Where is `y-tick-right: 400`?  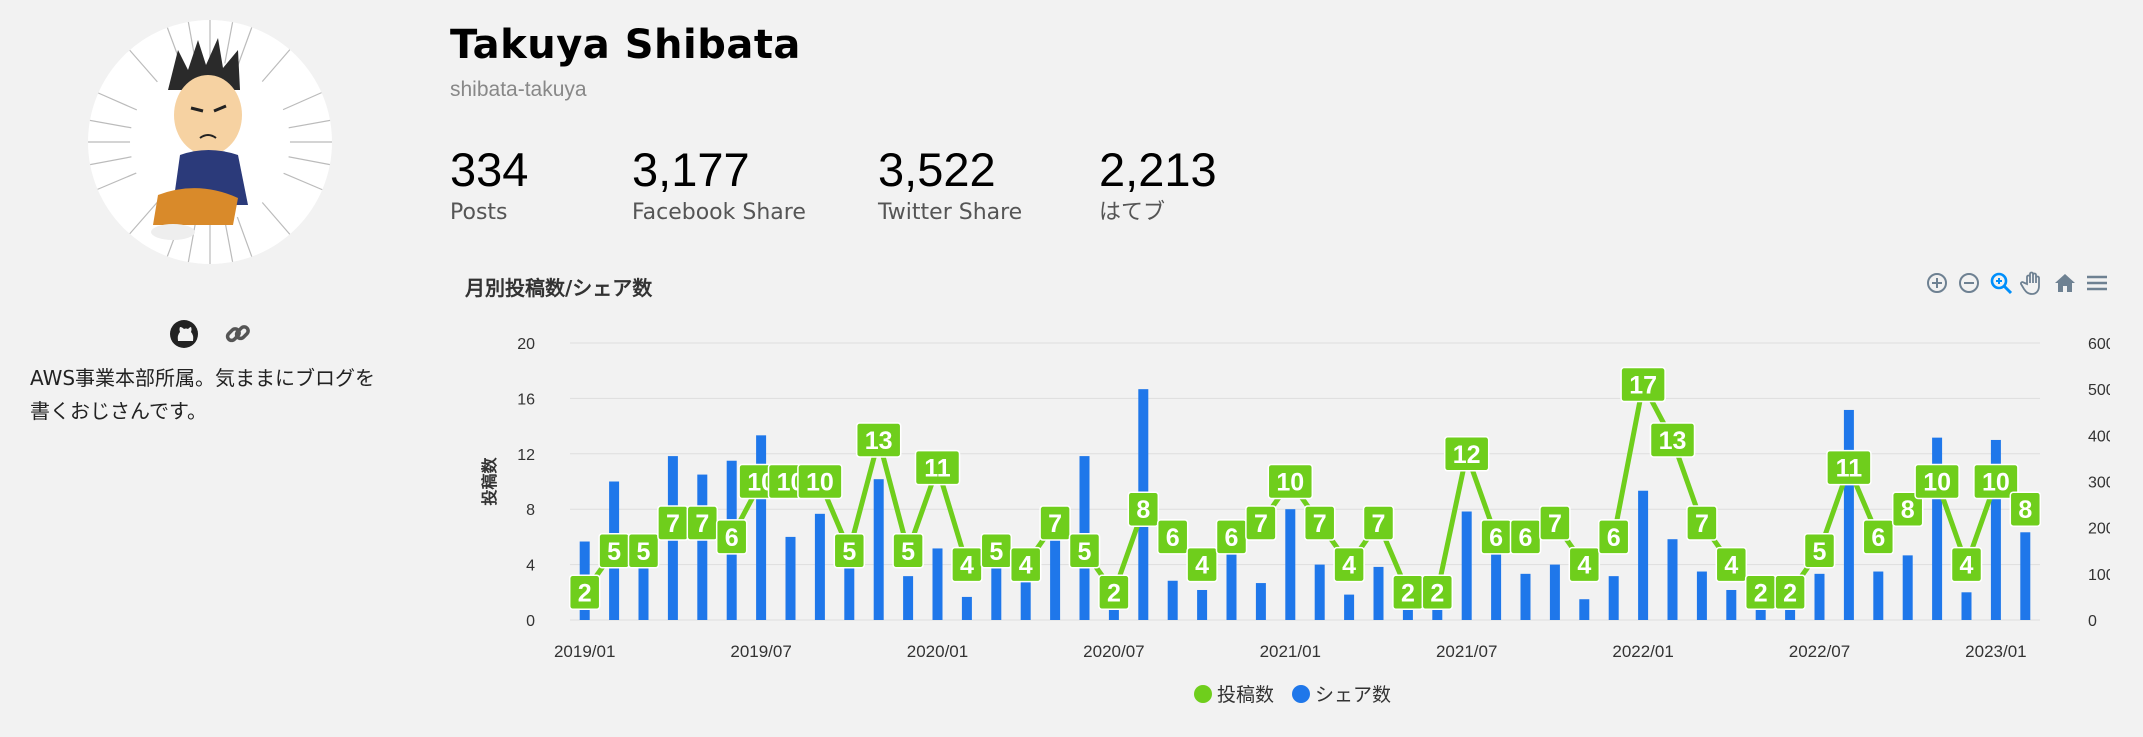
y-tick-right: 400 is located at coordinates (2099, 436).